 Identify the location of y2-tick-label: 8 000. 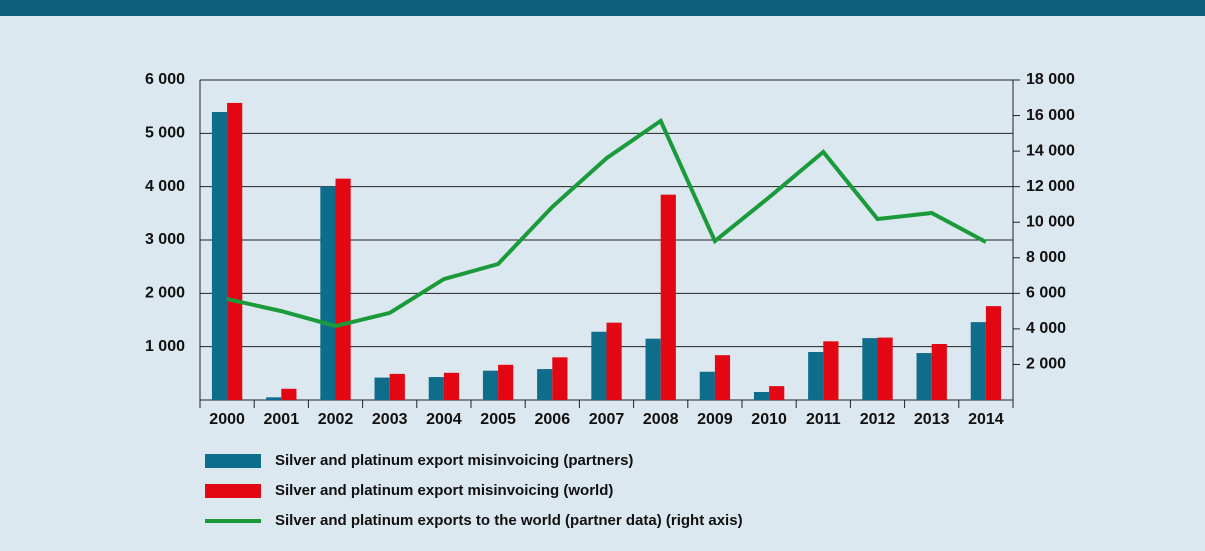
(1046, 257).